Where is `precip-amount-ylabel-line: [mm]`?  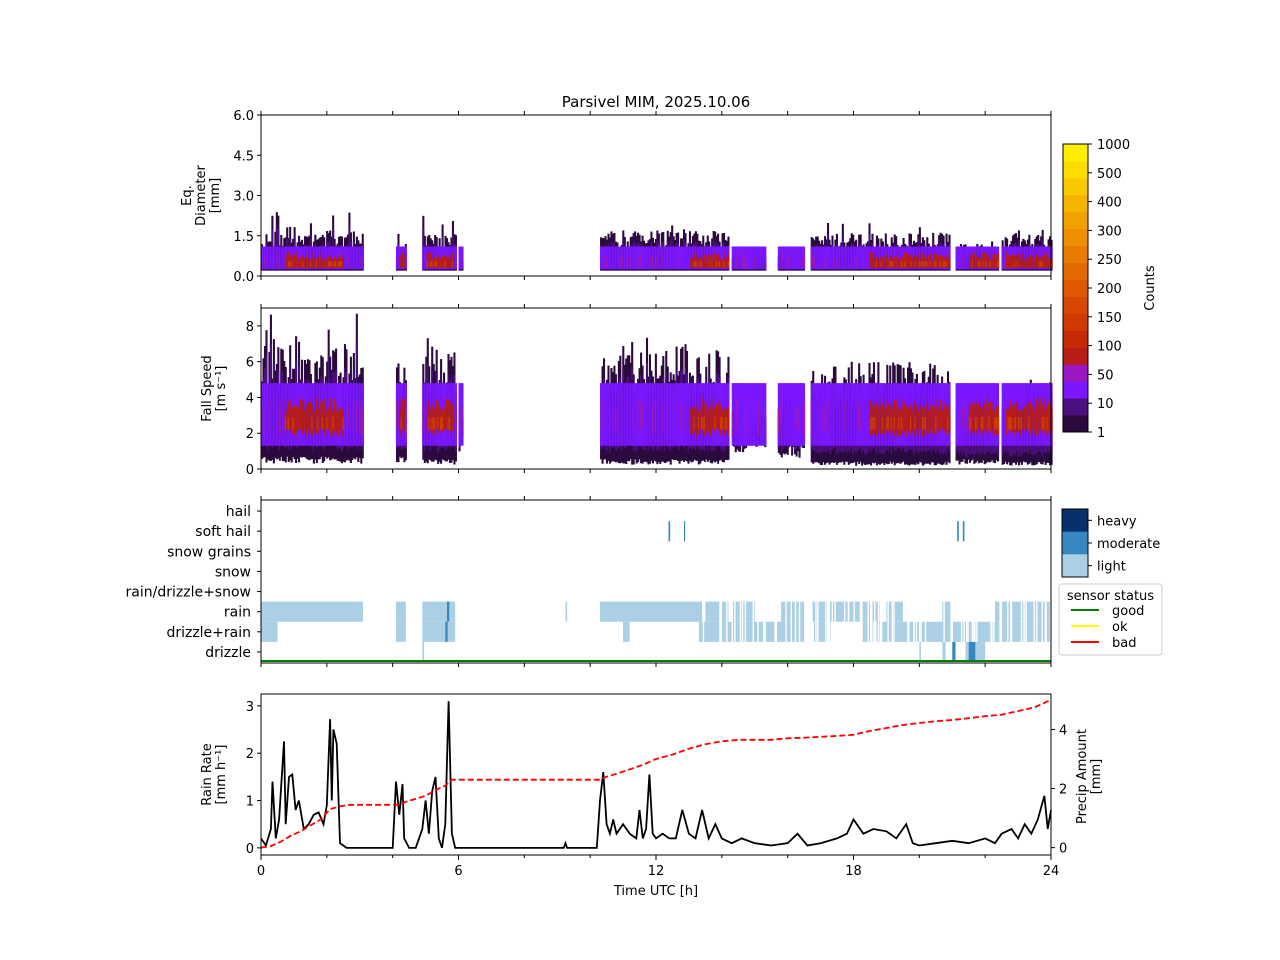
precip-amount-ylabel-line: [mm] is located at coordinates (1096, 776).